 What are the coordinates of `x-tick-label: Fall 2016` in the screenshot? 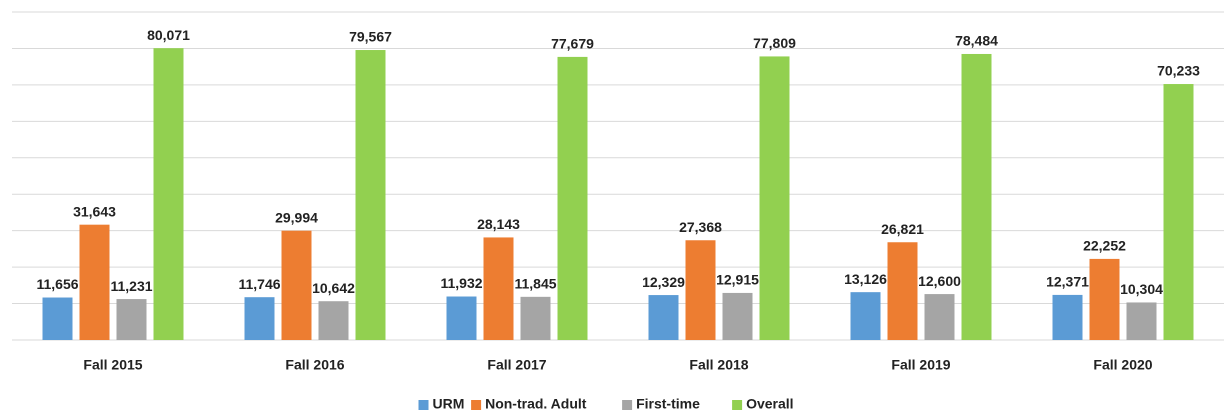 It's located at (314, 365).